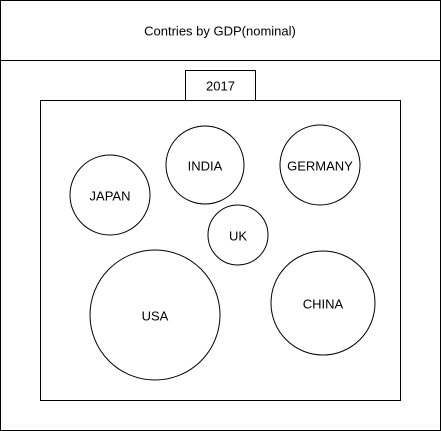  I want to click on japan-circle, so click(110, 195).